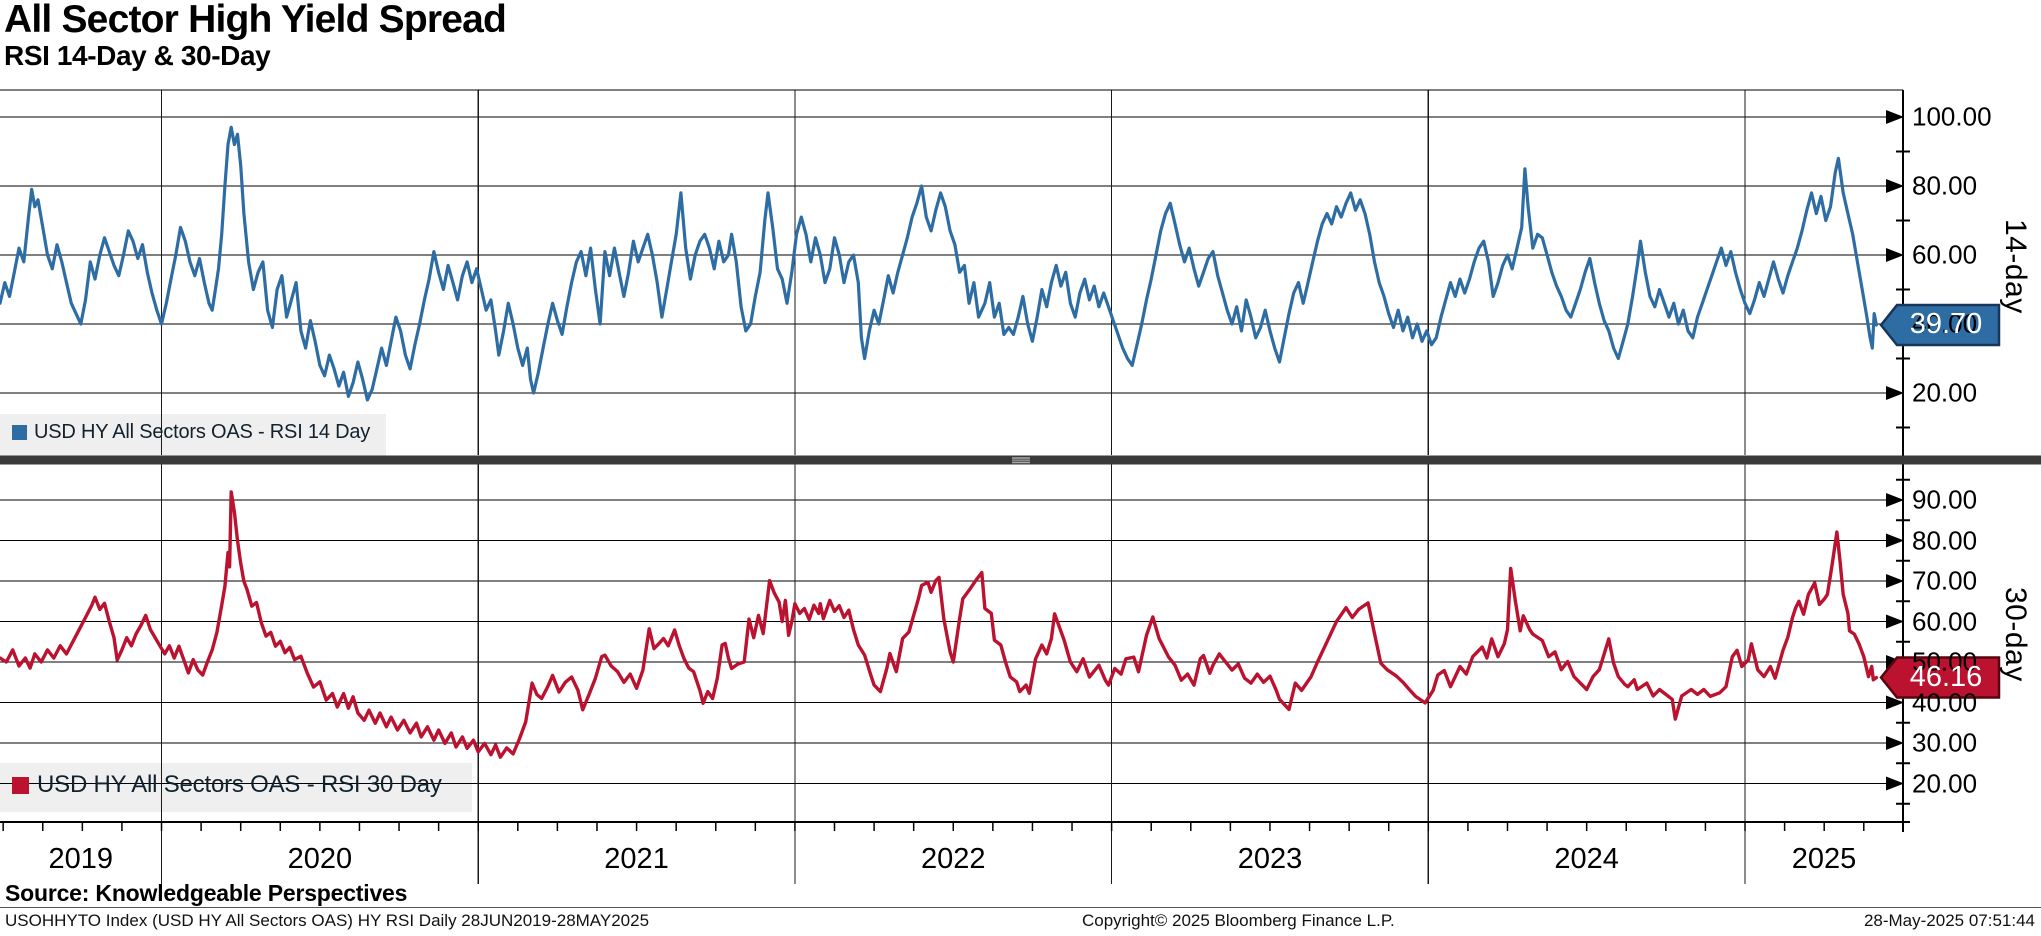 Image resolution: width=2041 pixels, height=936 pixels. I want to click on legend-item-rsi30: USD HY All Sectors OAS - RSI 30 Day, so click(227, 785).